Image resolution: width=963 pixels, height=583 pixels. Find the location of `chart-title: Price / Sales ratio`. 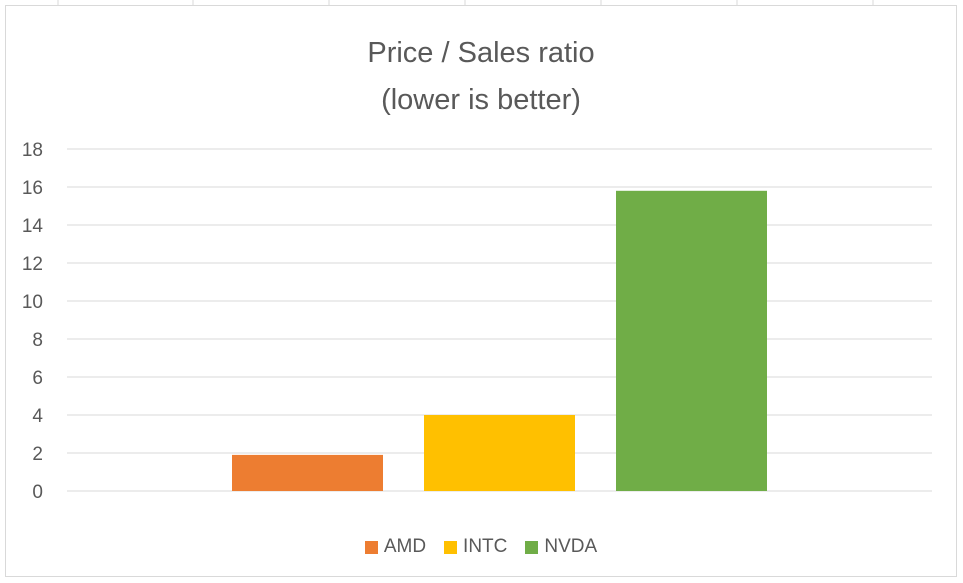

chart-title: Price / Sales ratio is located at coordinates (481, 53).